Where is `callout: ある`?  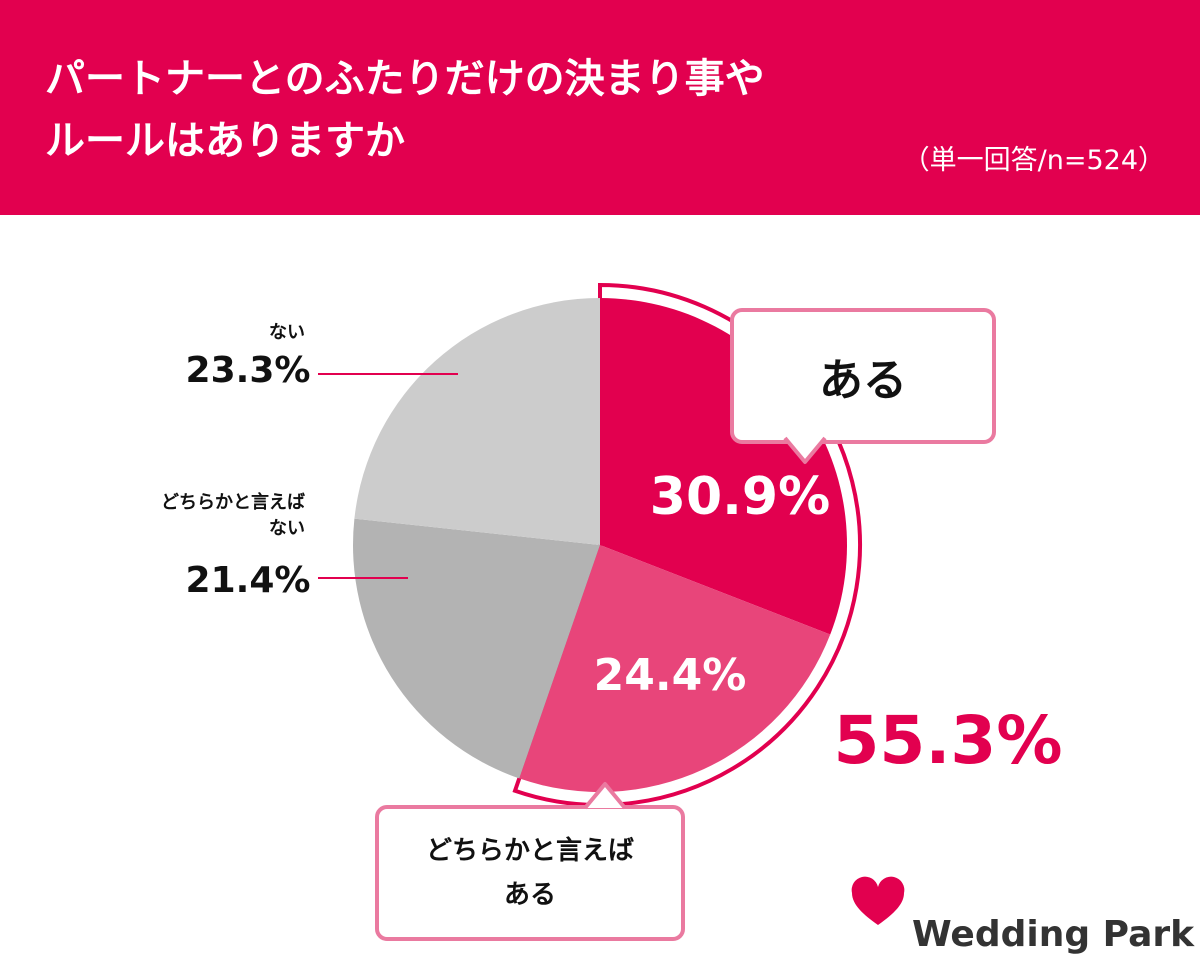
callout: ある is located at coordinates (863, 376).